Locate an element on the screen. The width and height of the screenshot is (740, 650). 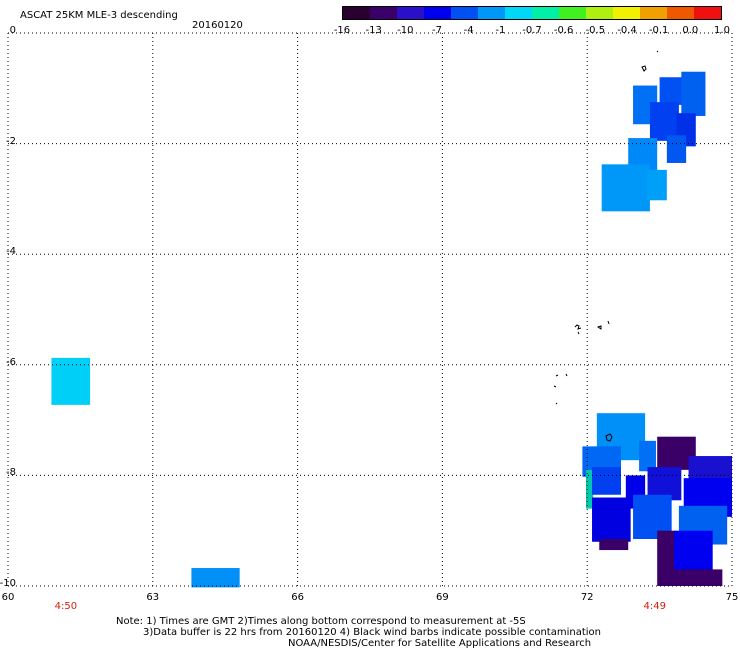
product-date: 20160120 is located at coordinates (217, 25).